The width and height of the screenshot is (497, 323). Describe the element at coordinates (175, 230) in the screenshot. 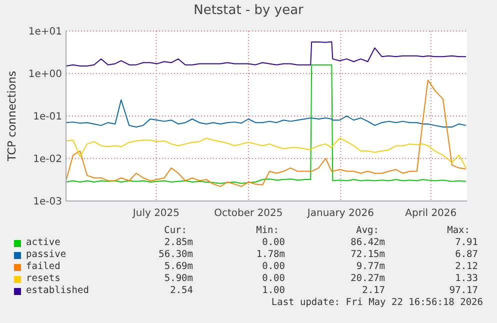

I see `text: Cur:` at that location.